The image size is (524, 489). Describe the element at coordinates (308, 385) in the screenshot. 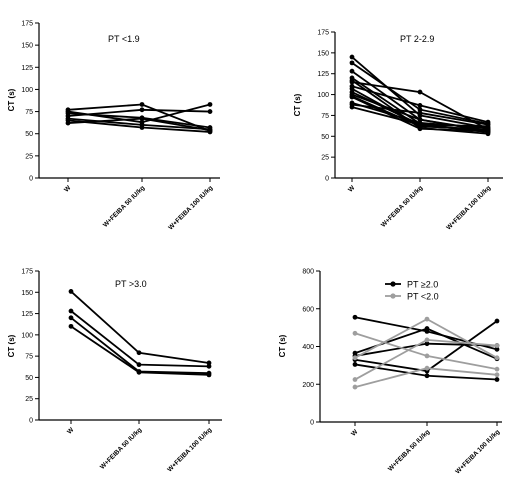

I see `y-tick-label: 200` at that location.